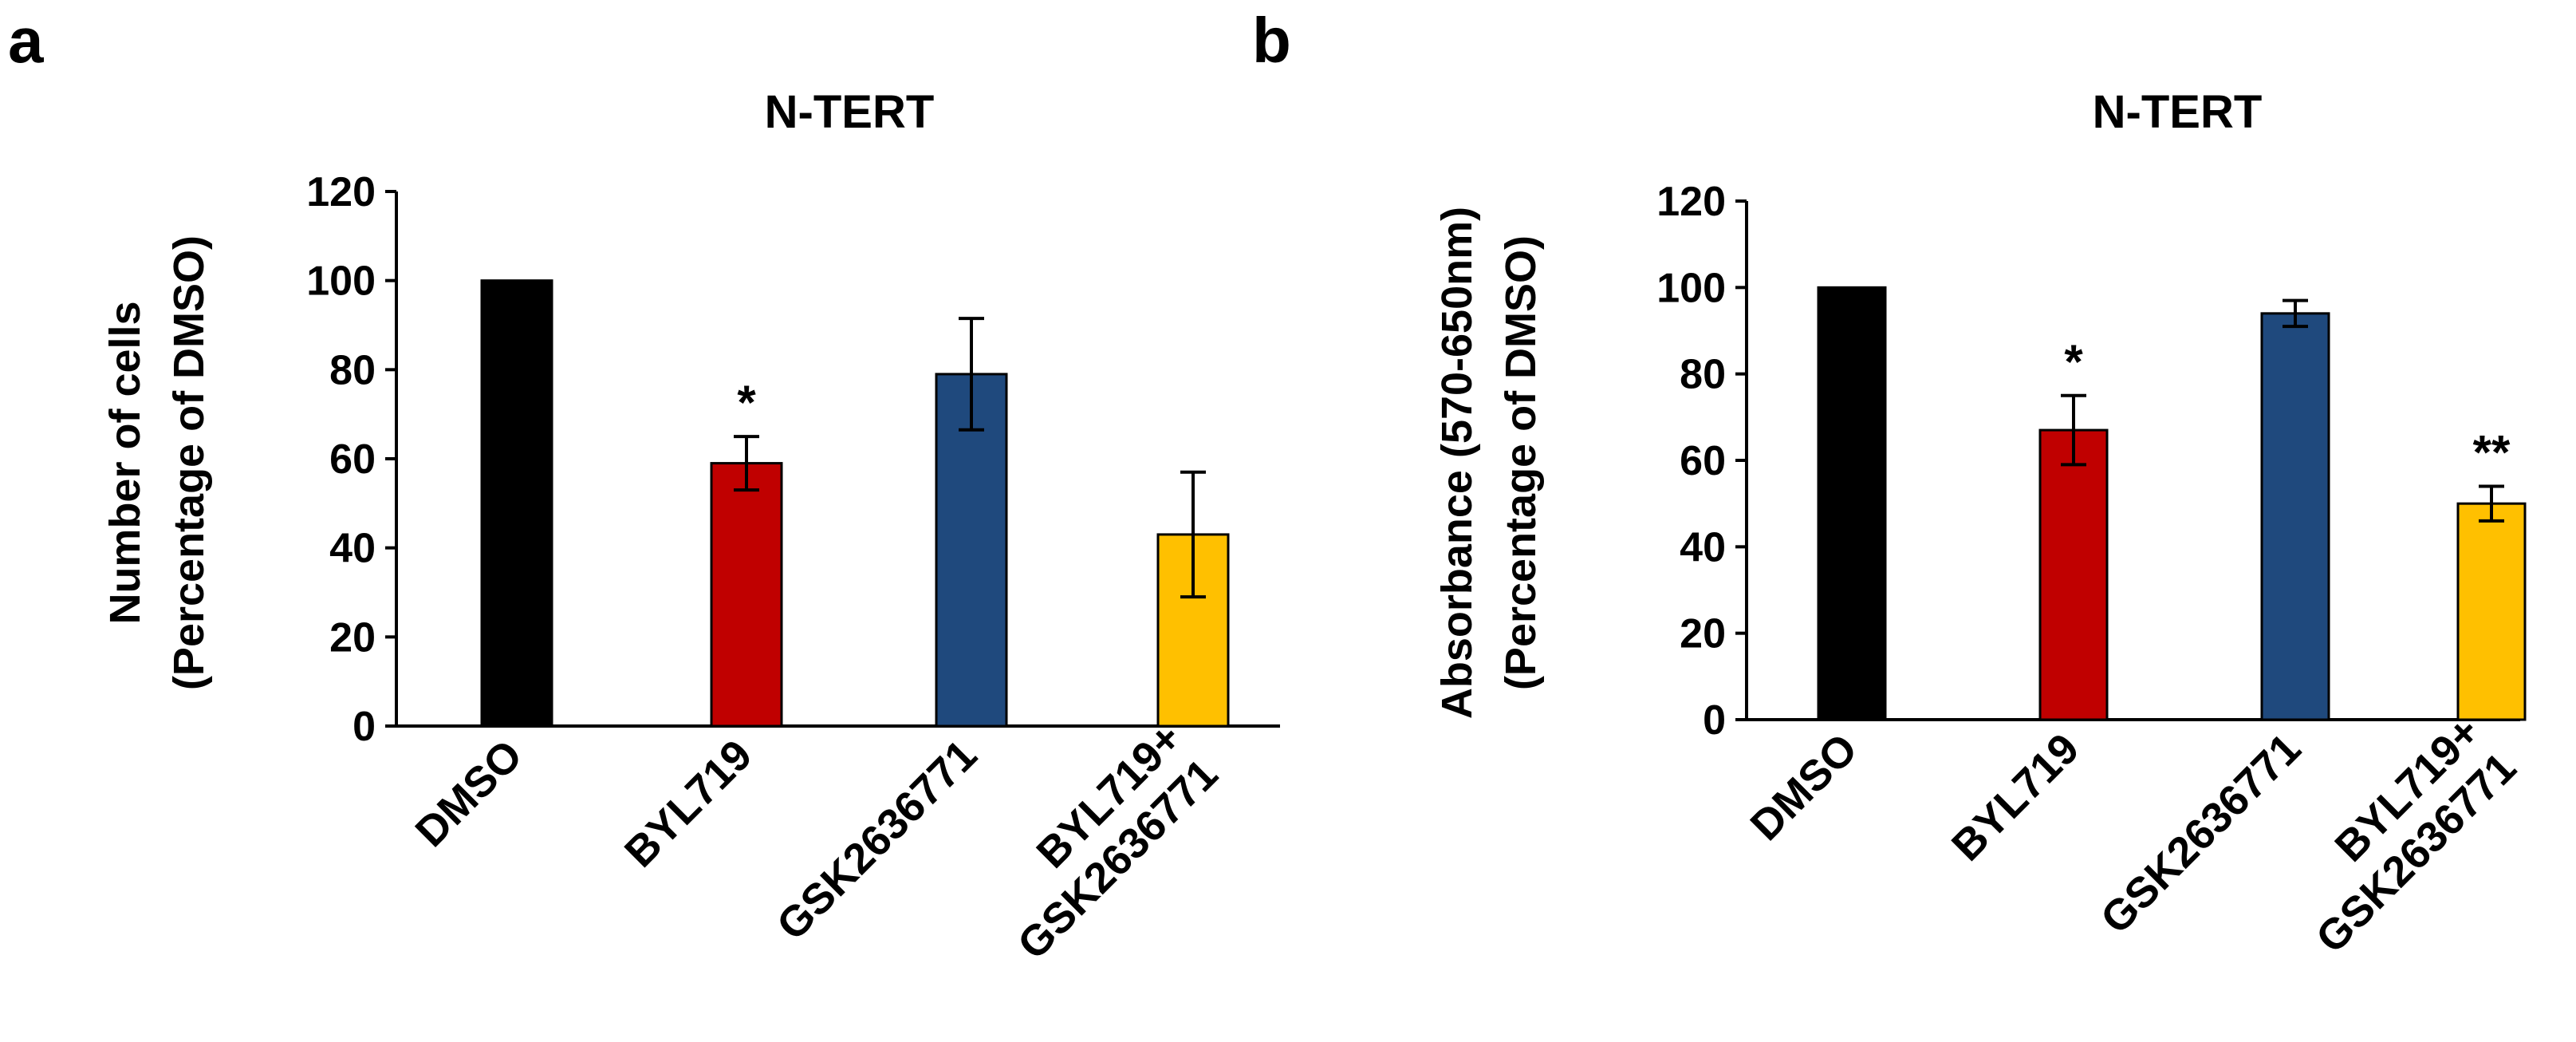 The image size is (2576, 1042). What do you see at coordinates (26, 40) in the screenshot?
I see `panel-label: a` at bounding box center [26, 40].